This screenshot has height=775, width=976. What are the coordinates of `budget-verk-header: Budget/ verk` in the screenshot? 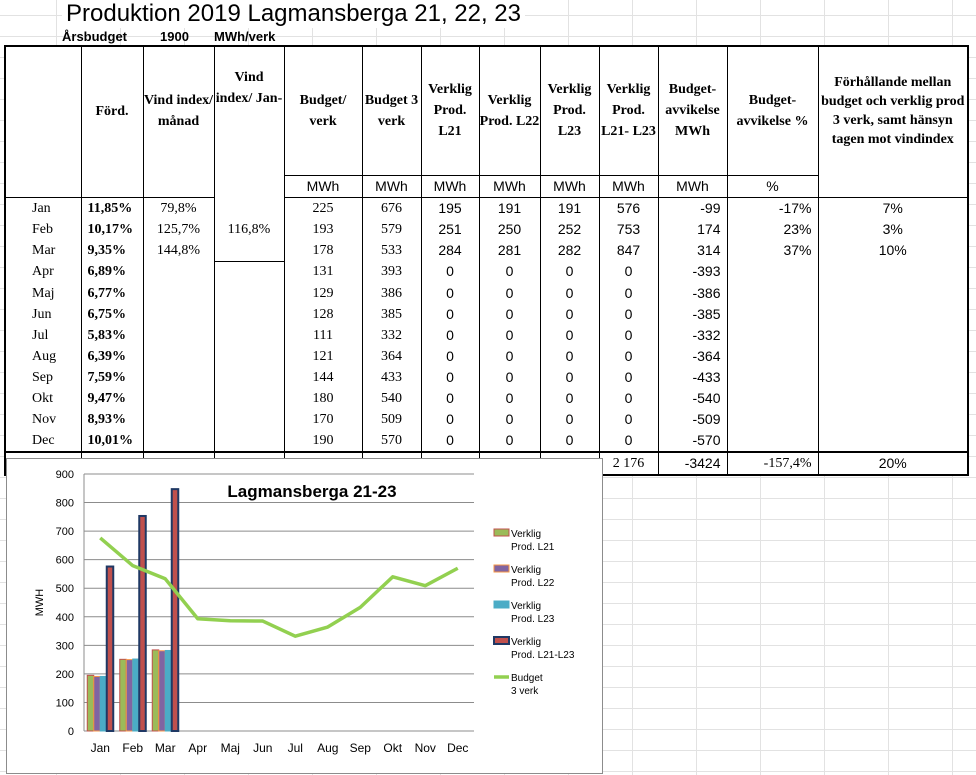 It's located at (323, 110).